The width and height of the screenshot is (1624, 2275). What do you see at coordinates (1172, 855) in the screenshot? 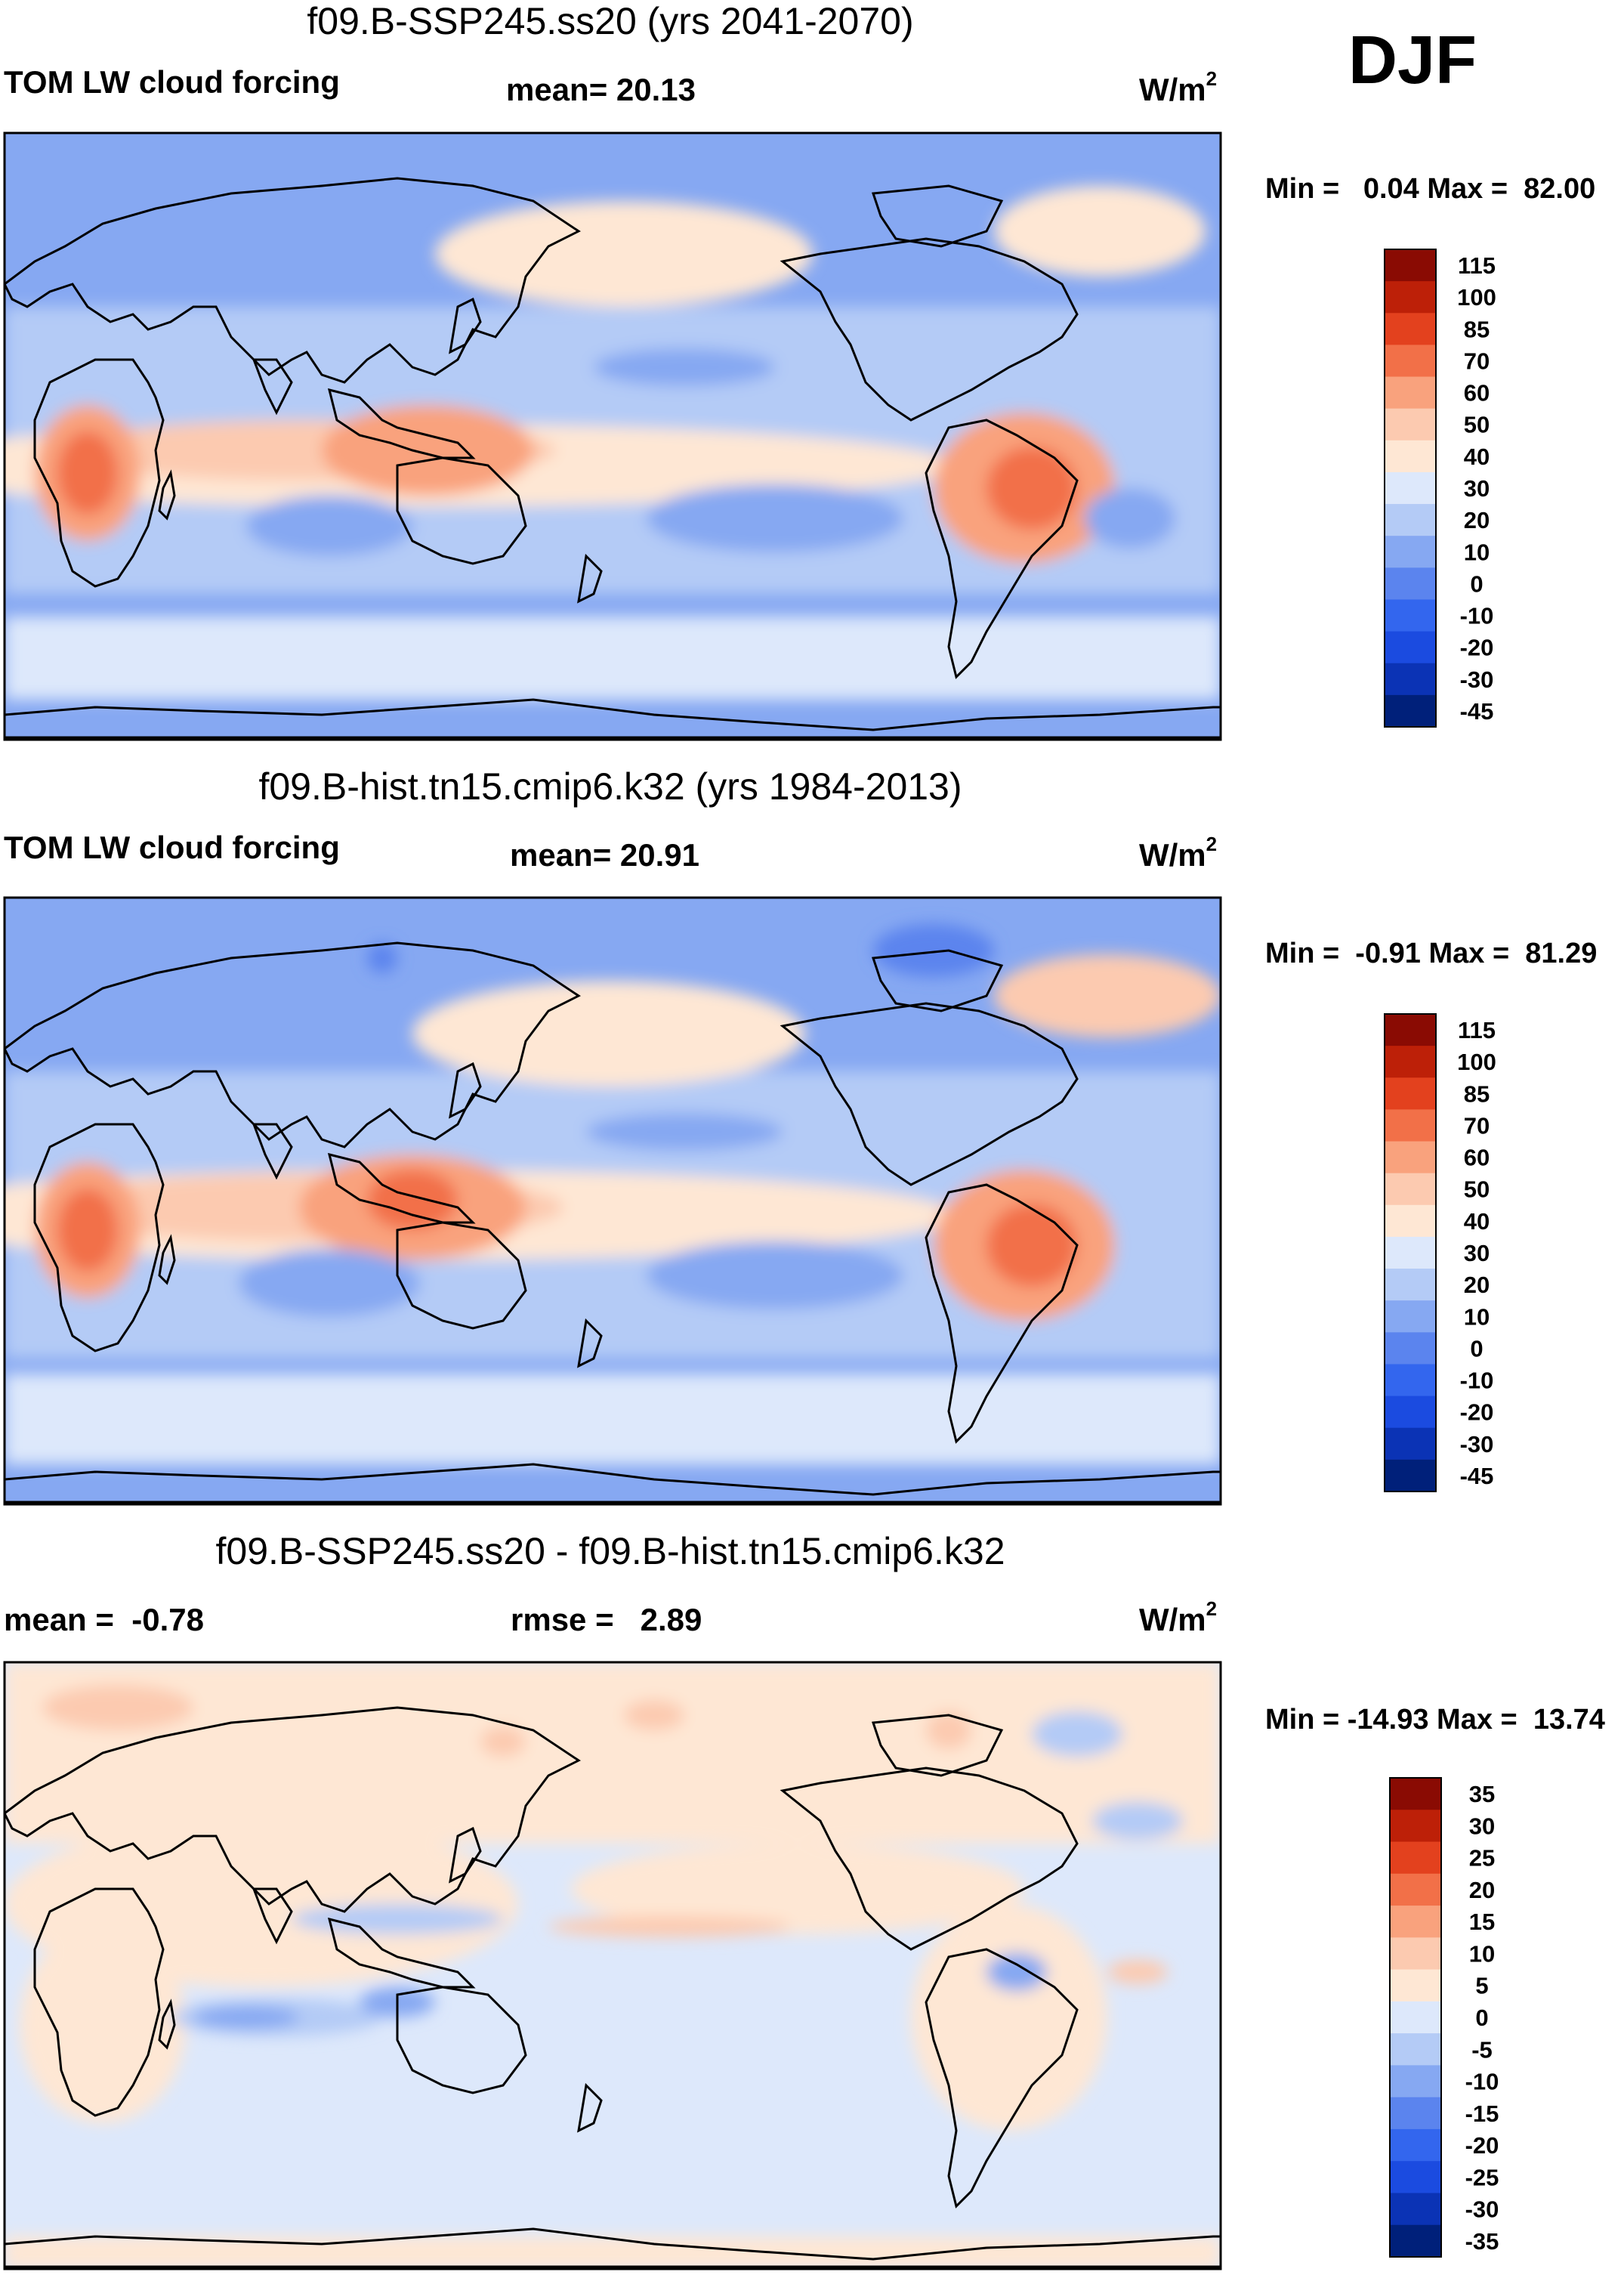
I see `panel-2-units-base: W/m` at bounding box center [1172, 855].